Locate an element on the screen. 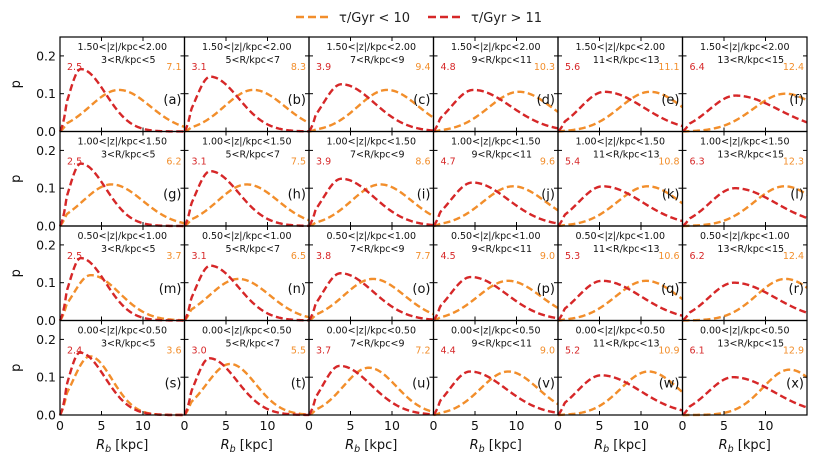 The width and height of the screenshot is (822, 470). old-peak-label: 3.1 is located at coordinates (199, 162).